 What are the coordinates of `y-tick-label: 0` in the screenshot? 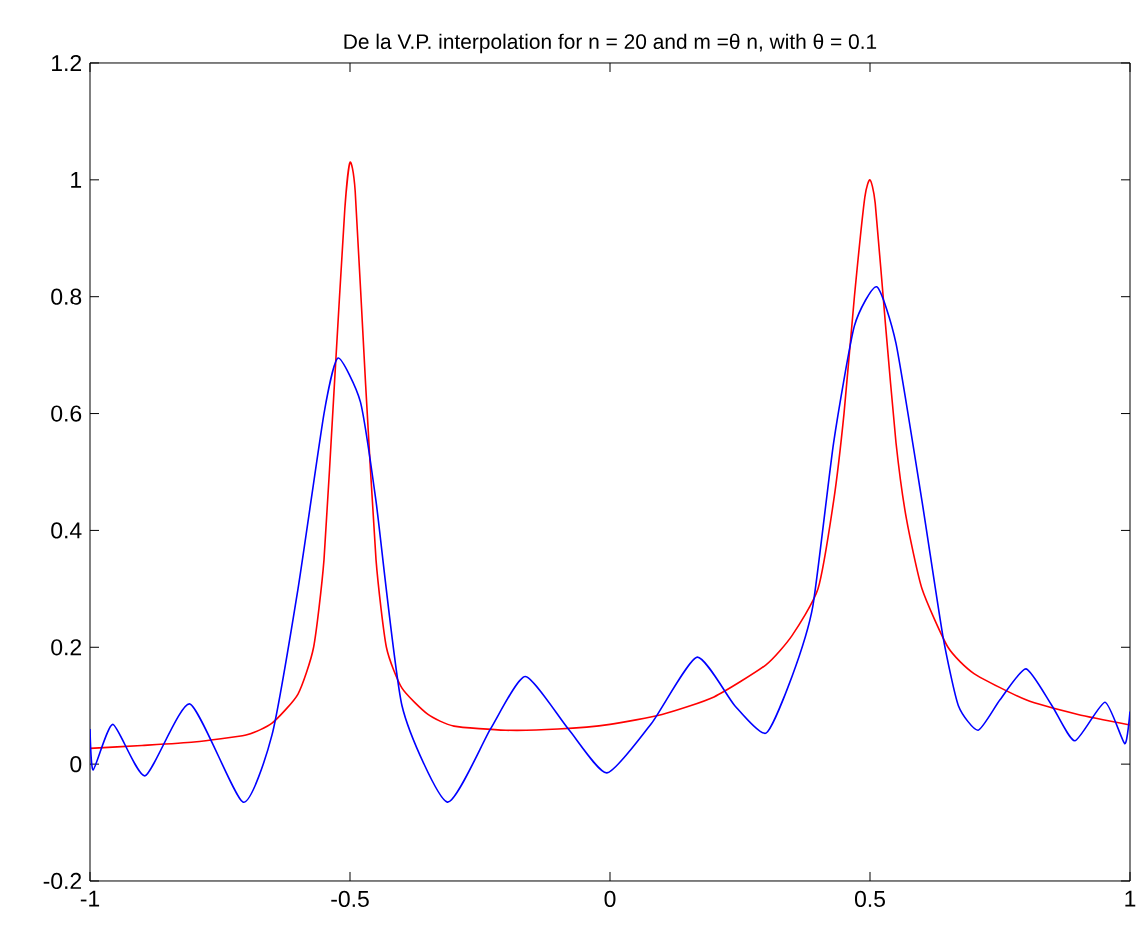 It's located at (76, 764).